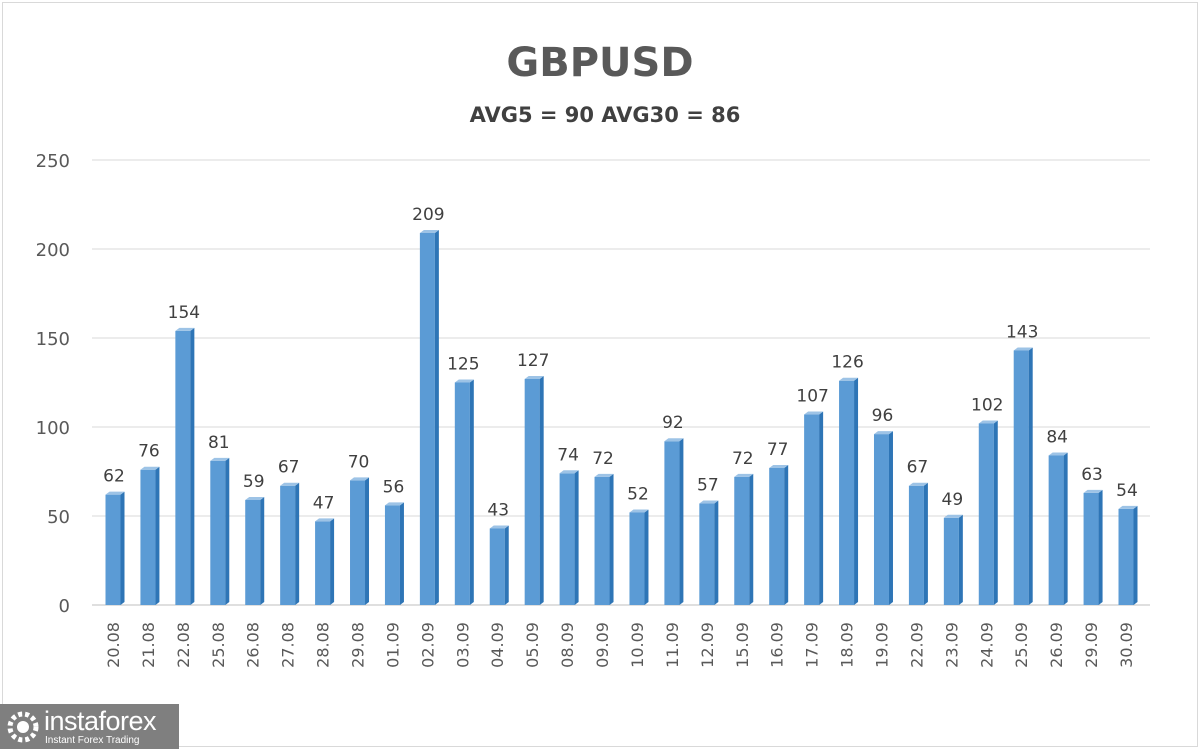 This screenshot has width=1200, height=749. What do you see at coordinates (847, 645) in the screenshot?
I see `x-tick-label: 18.09` at bounding box center [847, 645].